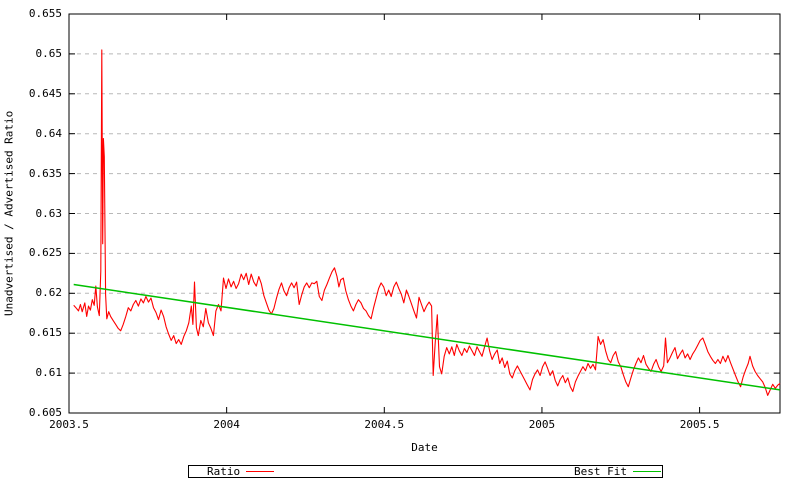  Describe the element at coordinates (600, 471) in the screenshot. I see `legend-label-best-fit: Best Fit` at that location.